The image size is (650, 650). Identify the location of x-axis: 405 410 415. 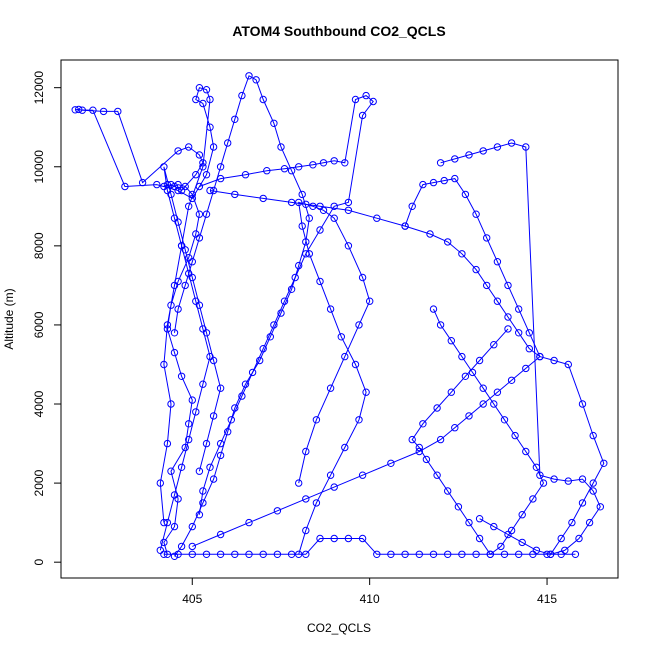
(369, 592).